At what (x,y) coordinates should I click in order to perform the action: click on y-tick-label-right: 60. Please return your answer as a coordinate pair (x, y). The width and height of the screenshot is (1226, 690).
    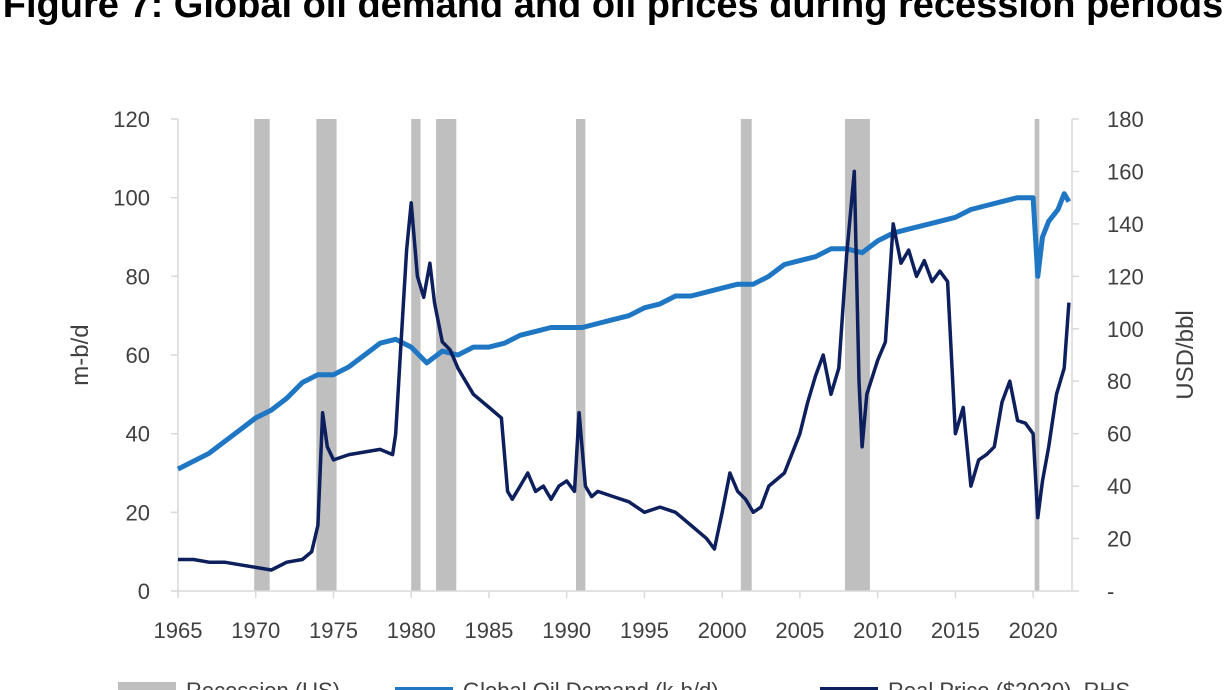
    Looking at the image, I should click on (1119, 434).